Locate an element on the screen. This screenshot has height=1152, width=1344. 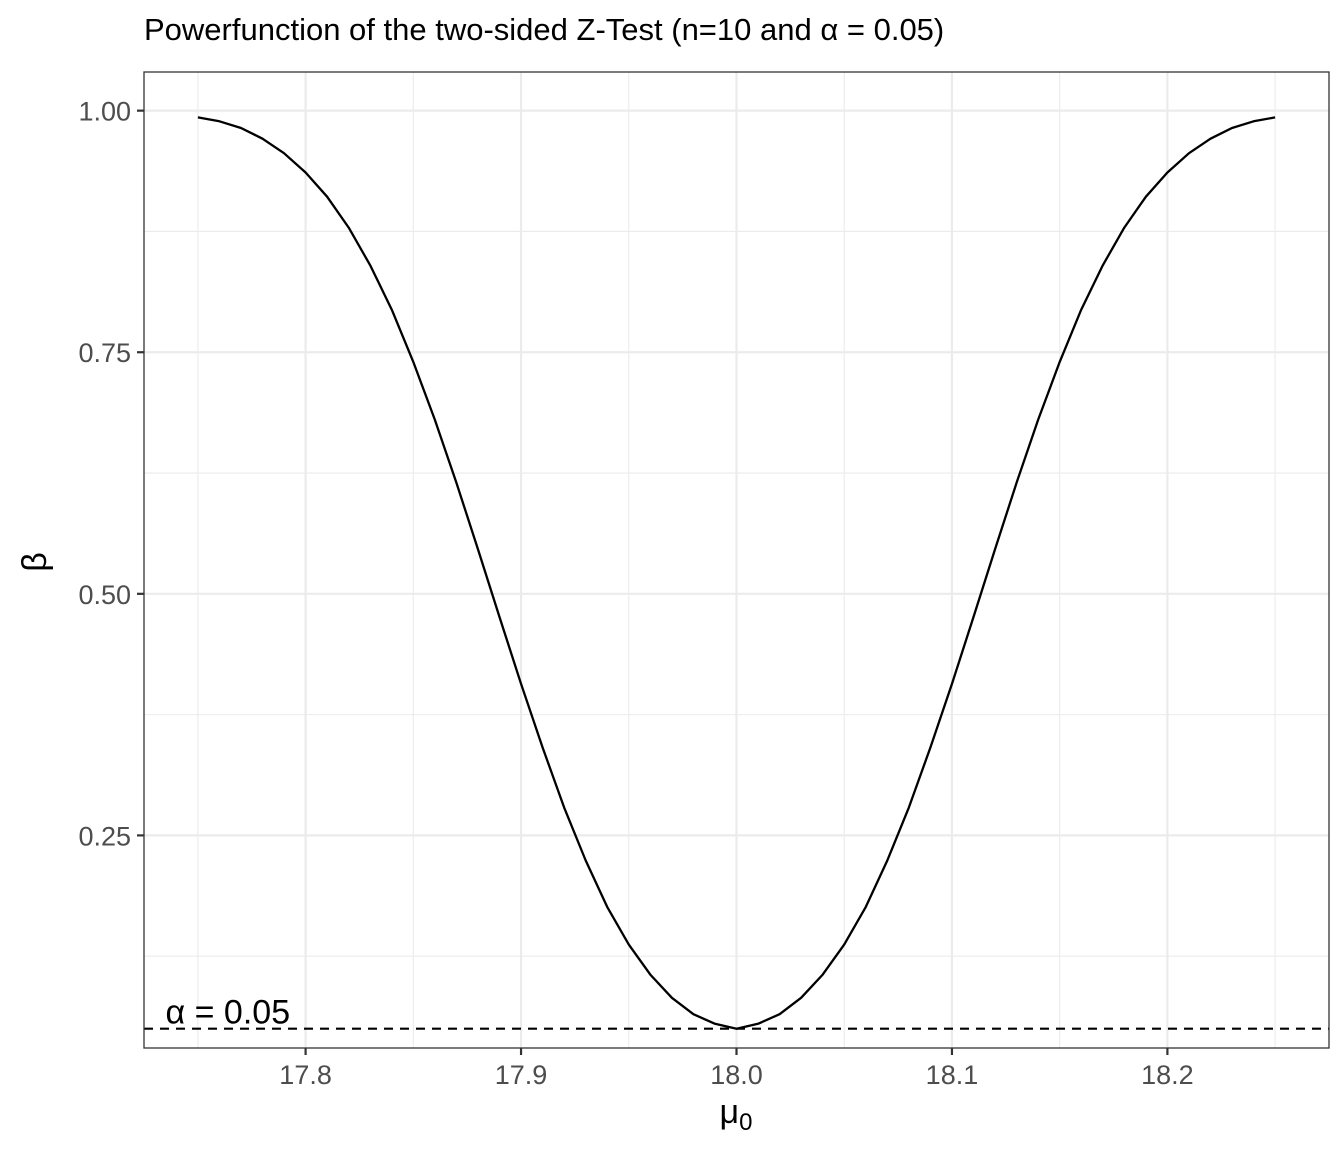
x-tick-label: 18.1 is located at coordinates (952, 1075).